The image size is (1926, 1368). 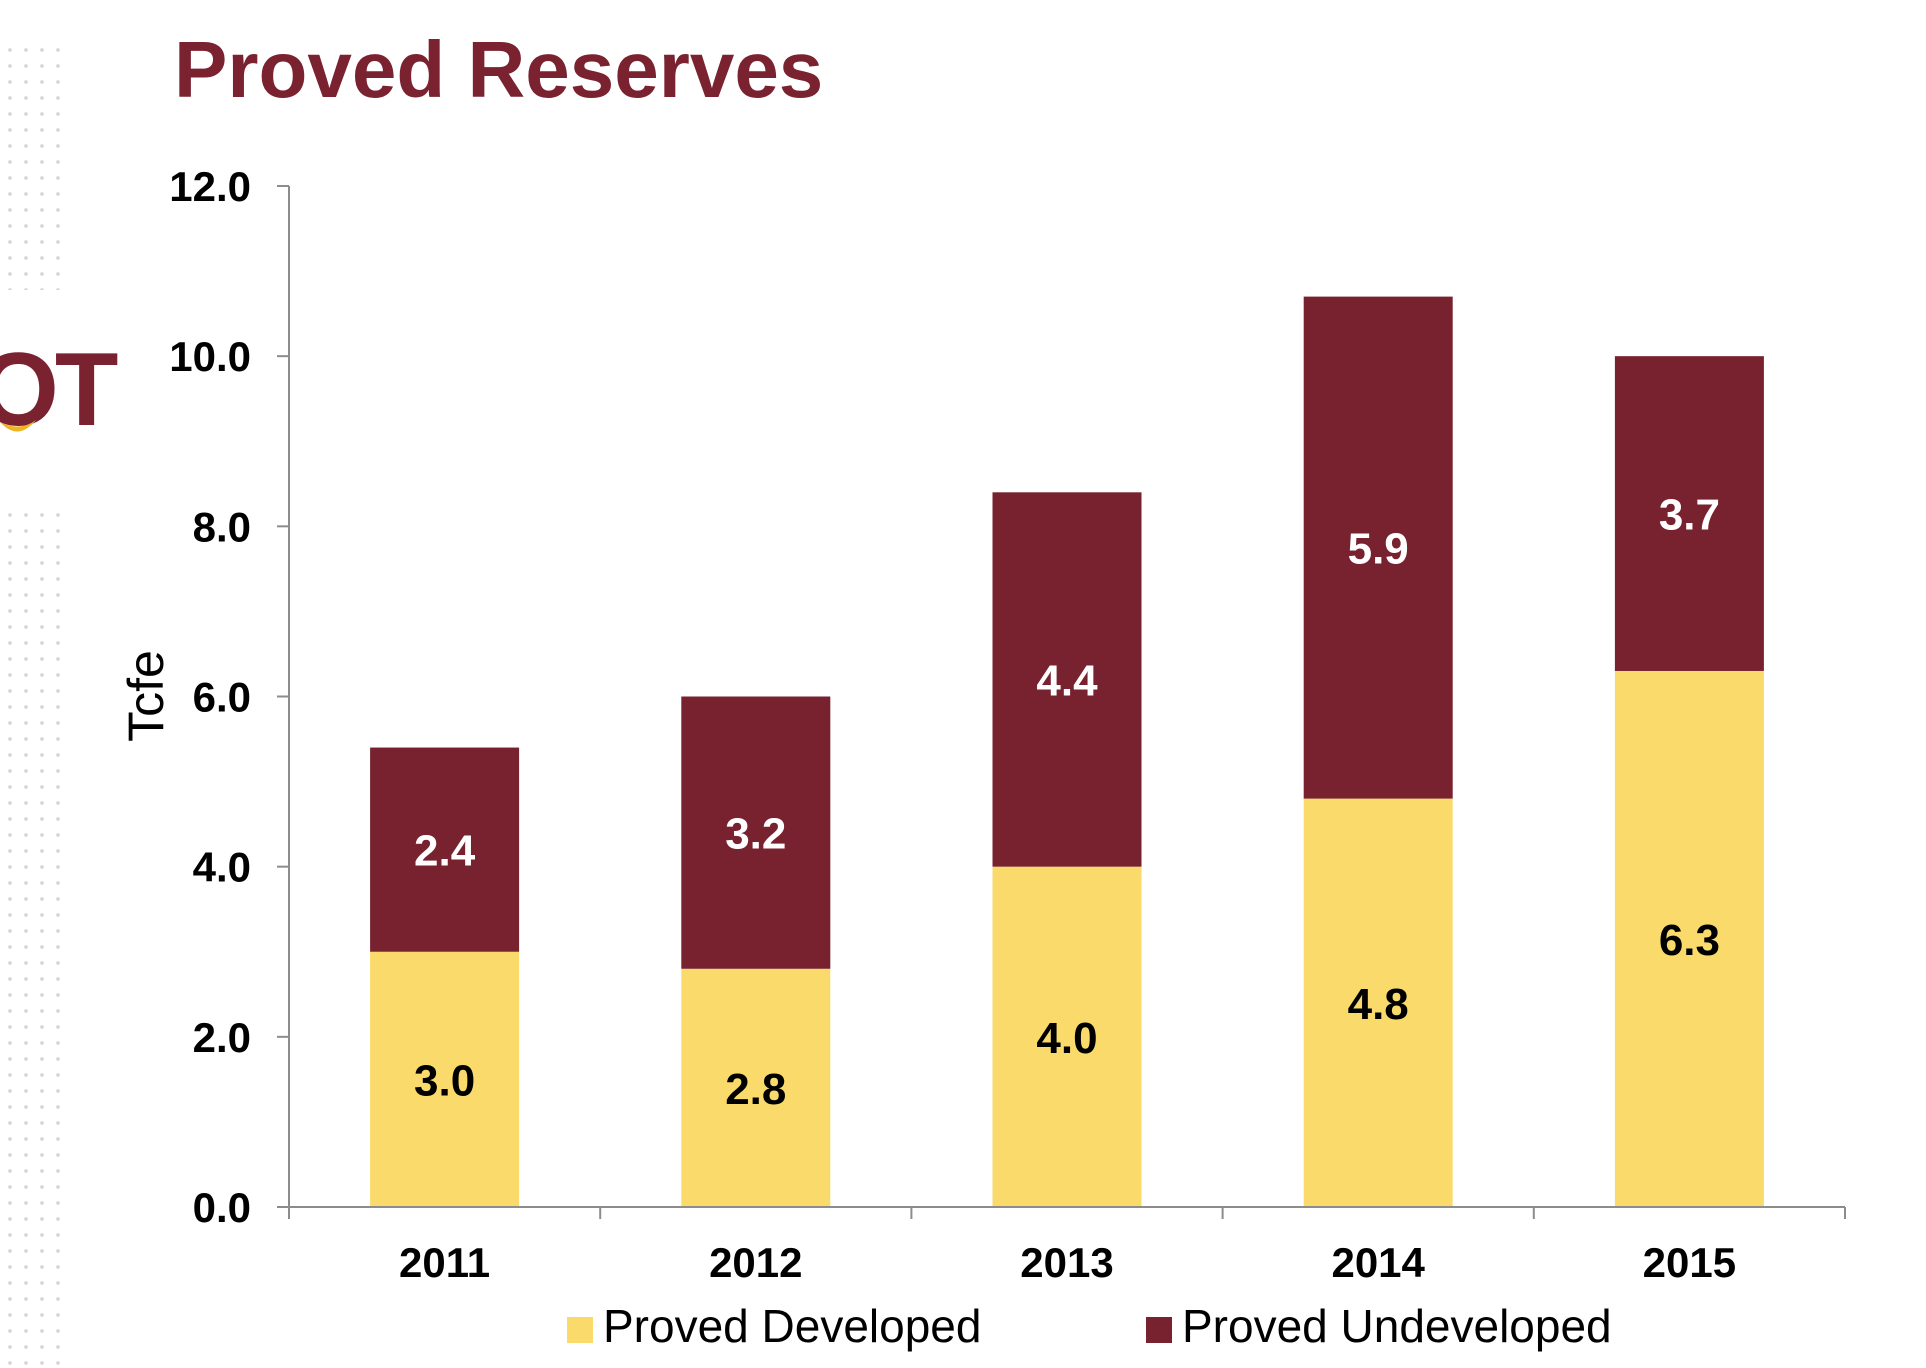 What do you see at coordinates (792, 1326) in the screenshot?
I see `legend-label-proved-developed: Proved Developed` at bounding box center [792, 1326].